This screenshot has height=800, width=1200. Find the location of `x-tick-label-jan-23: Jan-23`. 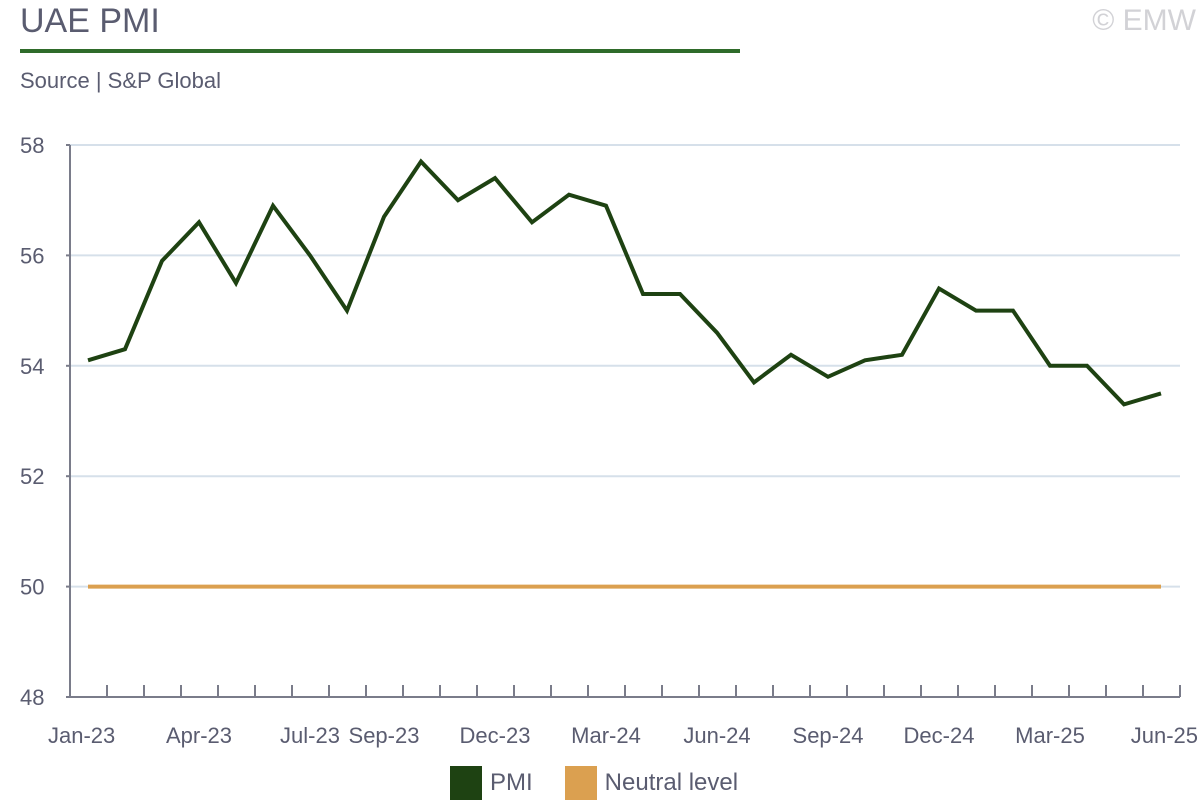

x-tick-label-jan-23: Jan-23 is located at coordinates (81, 735).